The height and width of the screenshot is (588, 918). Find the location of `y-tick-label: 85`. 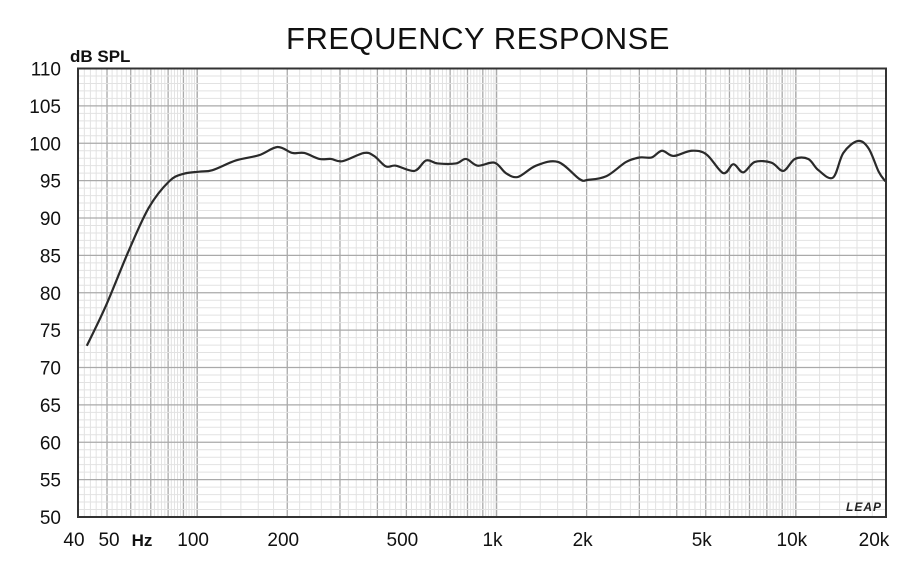

y-tick-label: 85 is located at coordinates (50, 256).